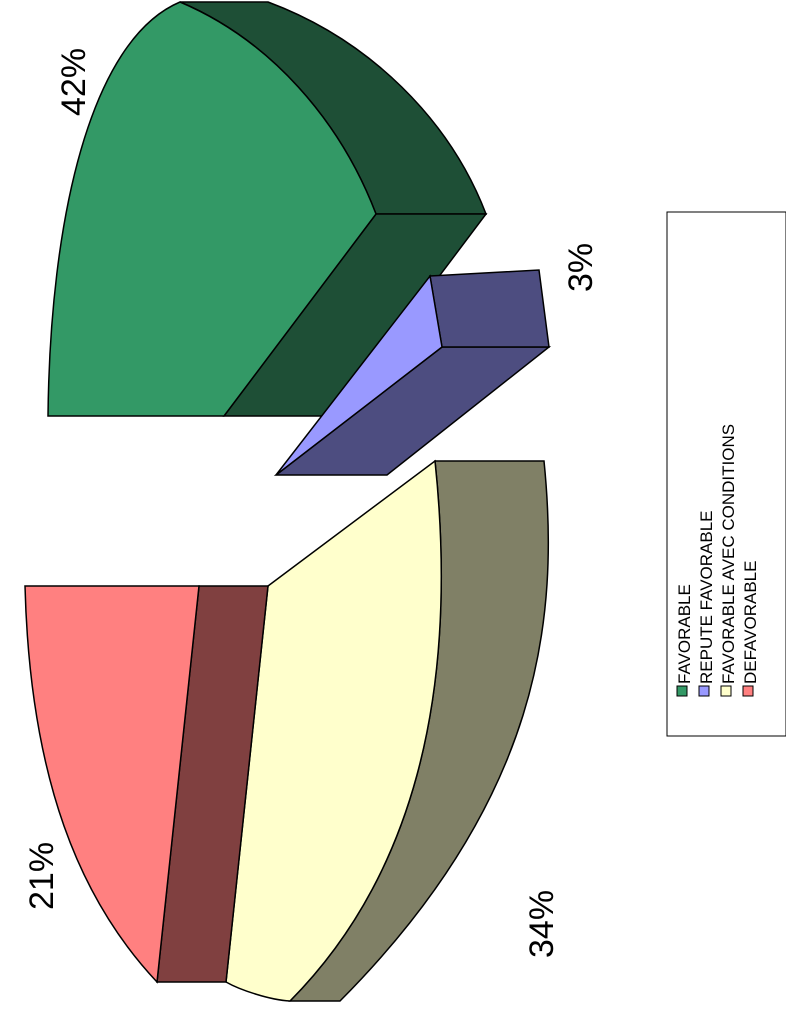  What do you see at coordinates (42, 876) in the screenshot?
I see `data-label-defavorable: 21%` at bounding box center [42, 876].